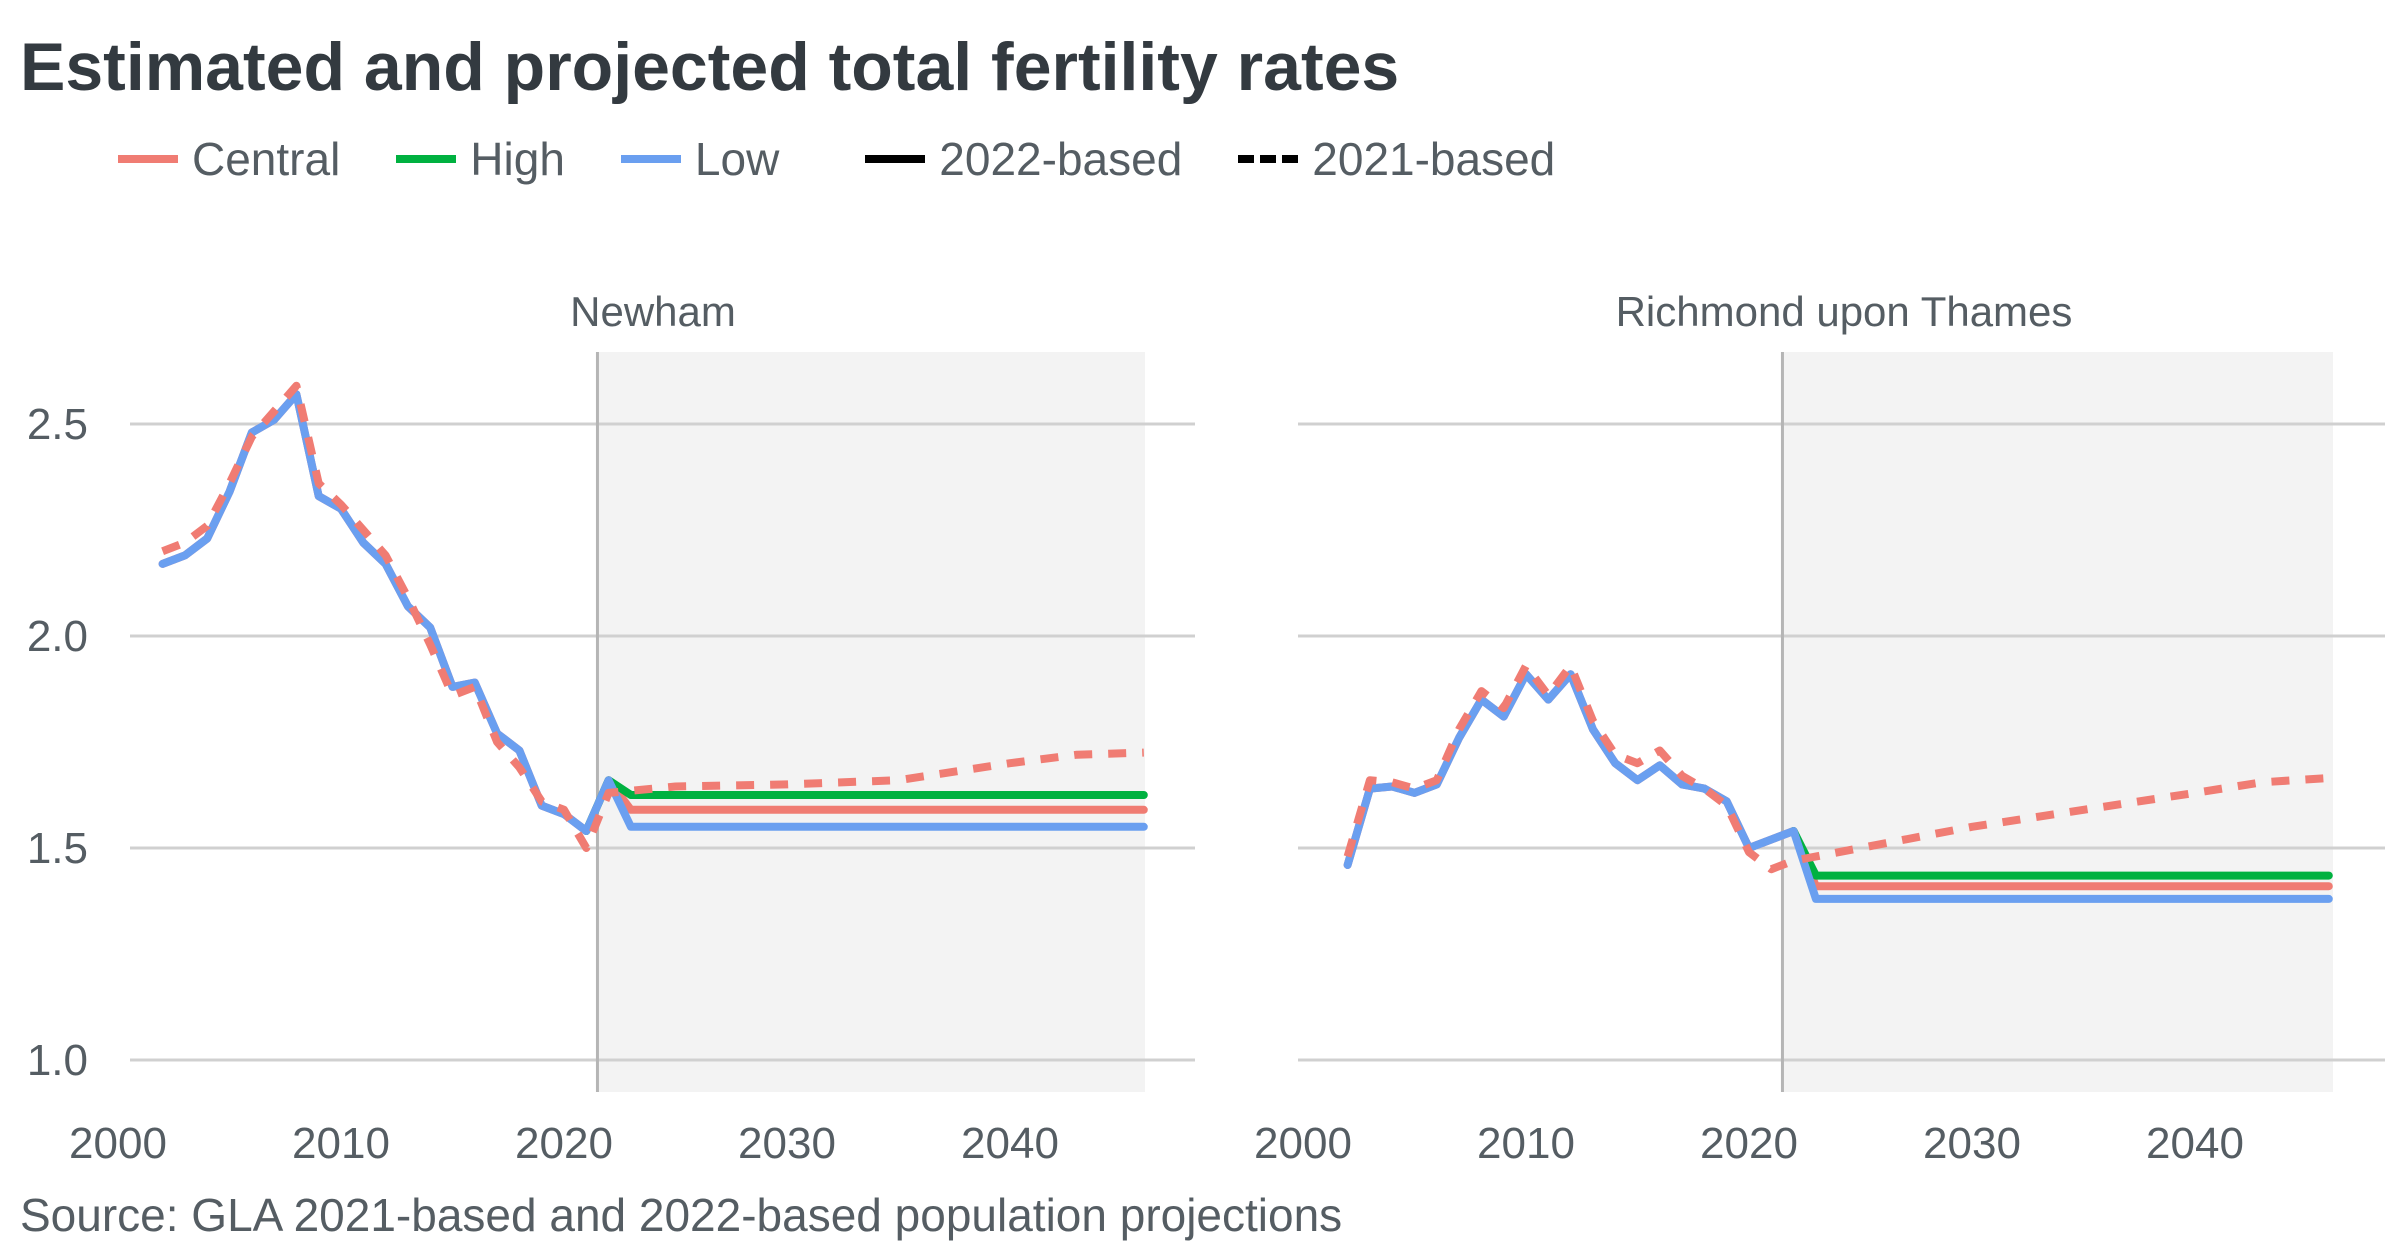  What do you see at coordinates (57, 1060) in the screenshot?
I see `y-tick-label: 1.0` at bounding box center [57, 1060].